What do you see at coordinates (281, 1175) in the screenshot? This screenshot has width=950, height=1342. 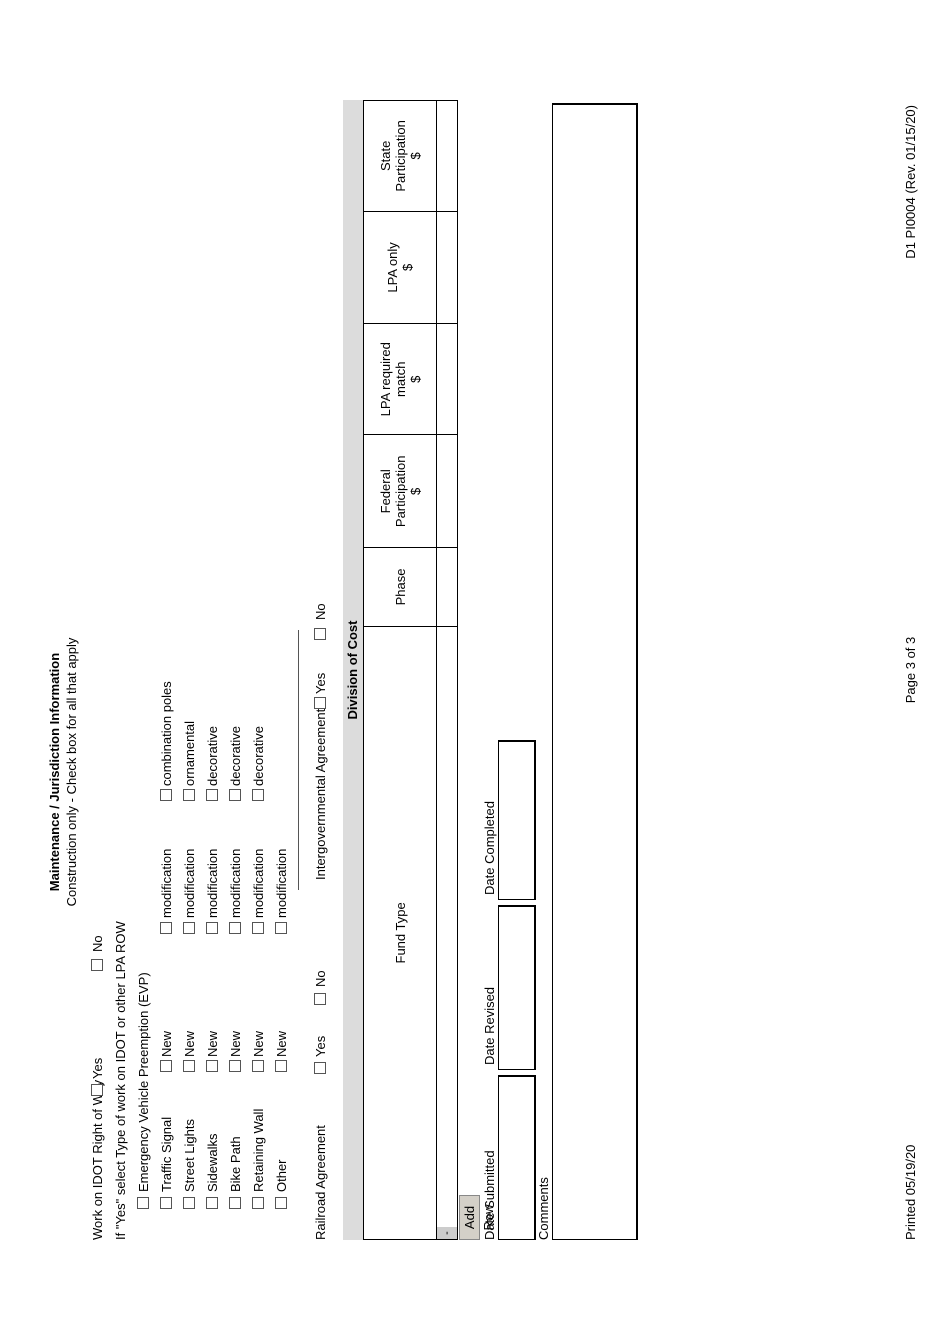 I see `work-type-label-label: Other` at bounding box center [281, 1175].